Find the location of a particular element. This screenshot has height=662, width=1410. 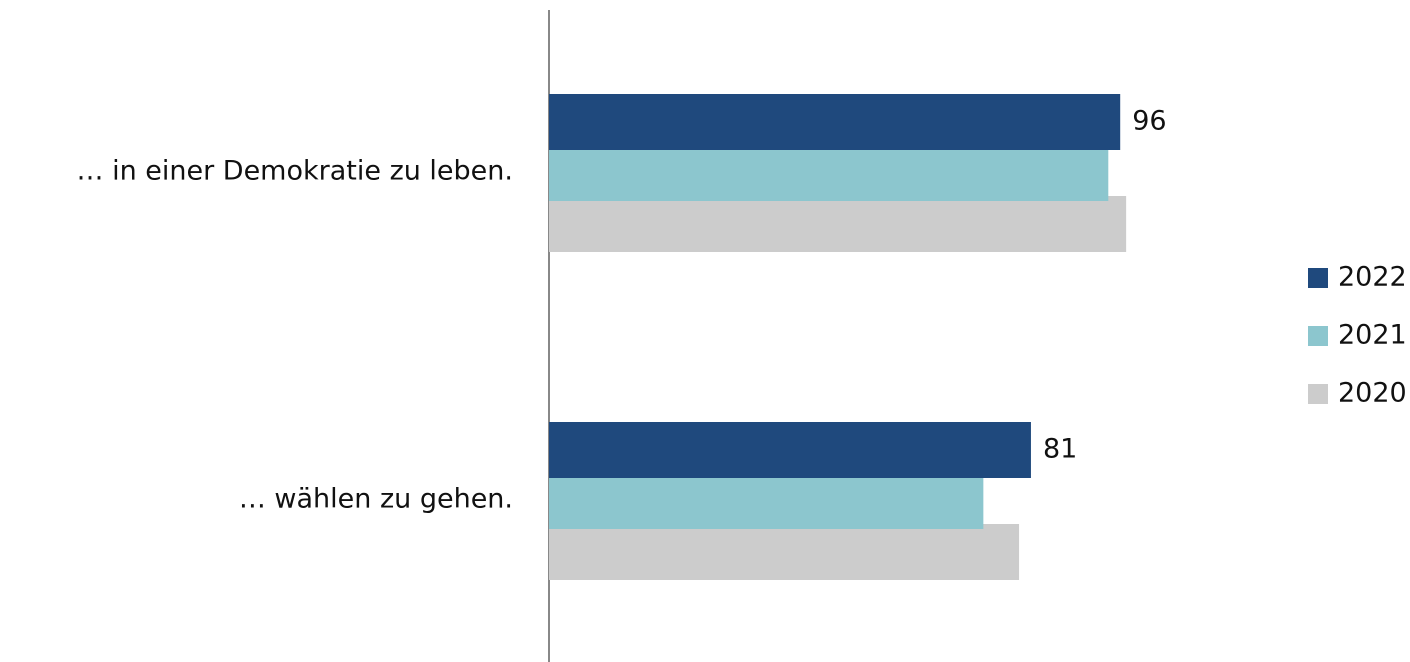

category-label: … in einer Demokratie zu leben. is located at coordinates (294, 171).